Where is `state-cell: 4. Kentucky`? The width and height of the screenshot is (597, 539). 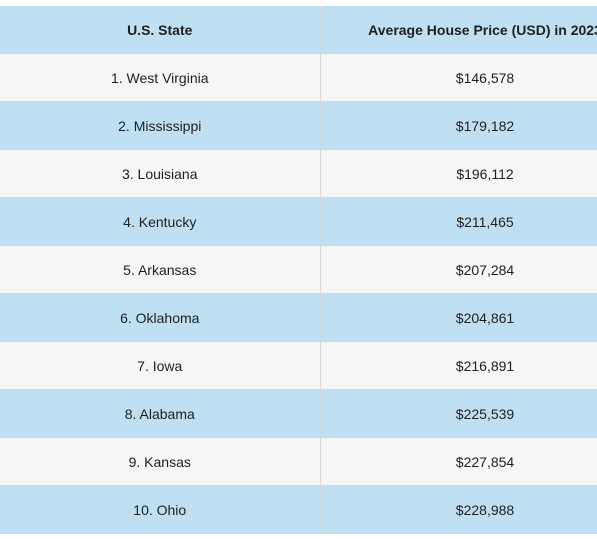
state-cell: 4. Kentucky is located at coordinates (160, 221).